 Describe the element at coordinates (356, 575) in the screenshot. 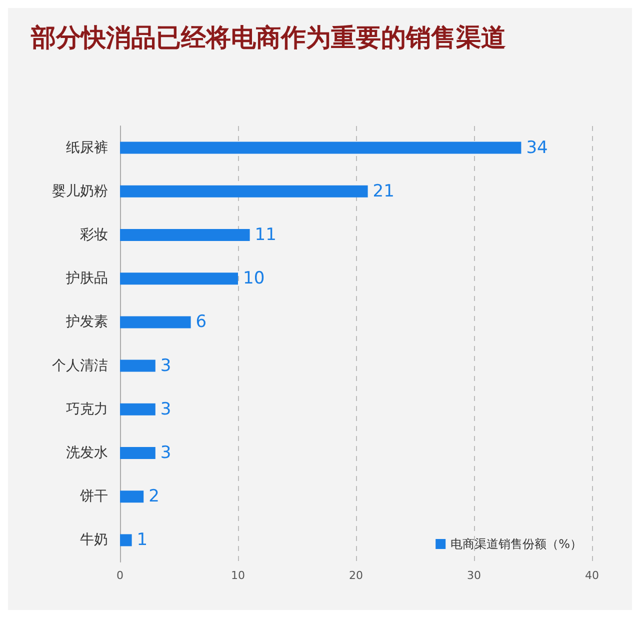

I see `x-tick-label: 20` at that location.